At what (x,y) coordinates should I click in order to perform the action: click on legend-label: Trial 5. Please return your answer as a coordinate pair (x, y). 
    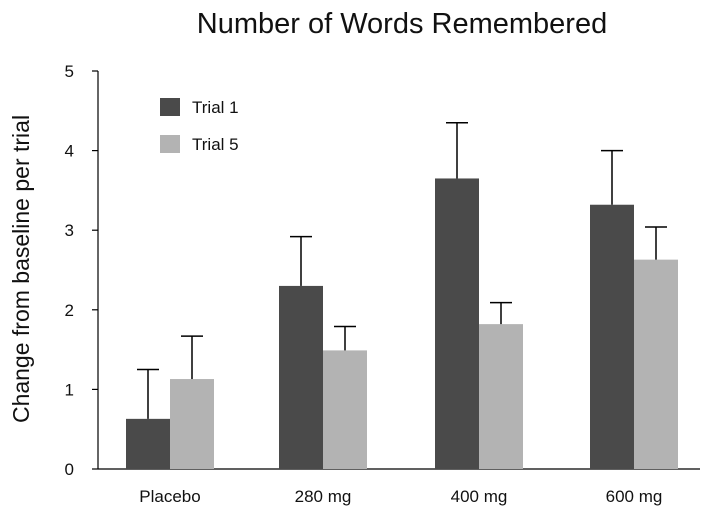
    Looking at the image, I should click on (215, 144).